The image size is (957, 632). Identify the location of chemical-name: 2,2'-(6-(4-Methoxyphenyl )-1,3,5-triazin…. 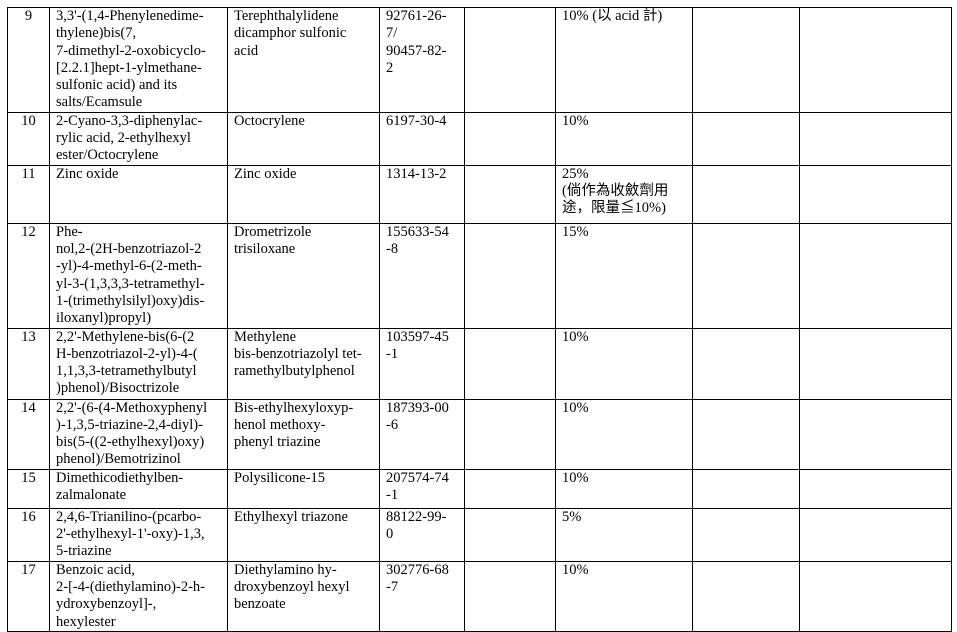
(138, 434).